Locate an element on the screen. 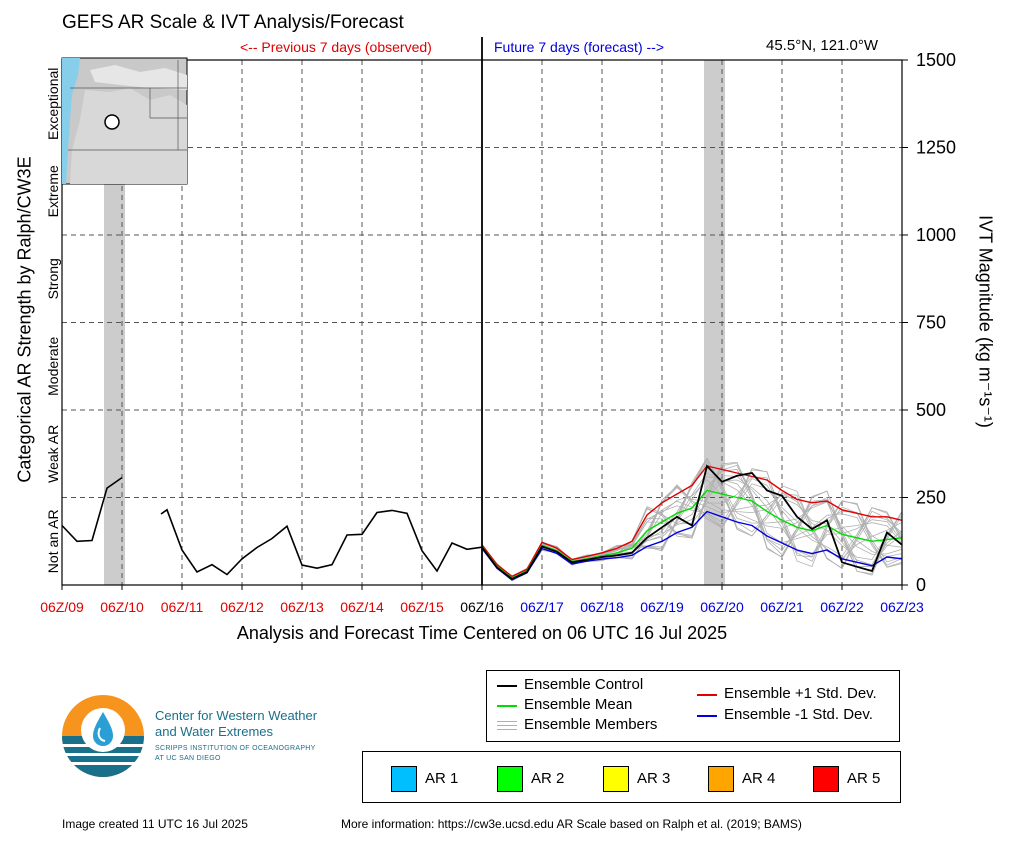 This screenshot has width=1010, height=847. x-tick-label: 06Z/12 is located at coordinates (242, 607).